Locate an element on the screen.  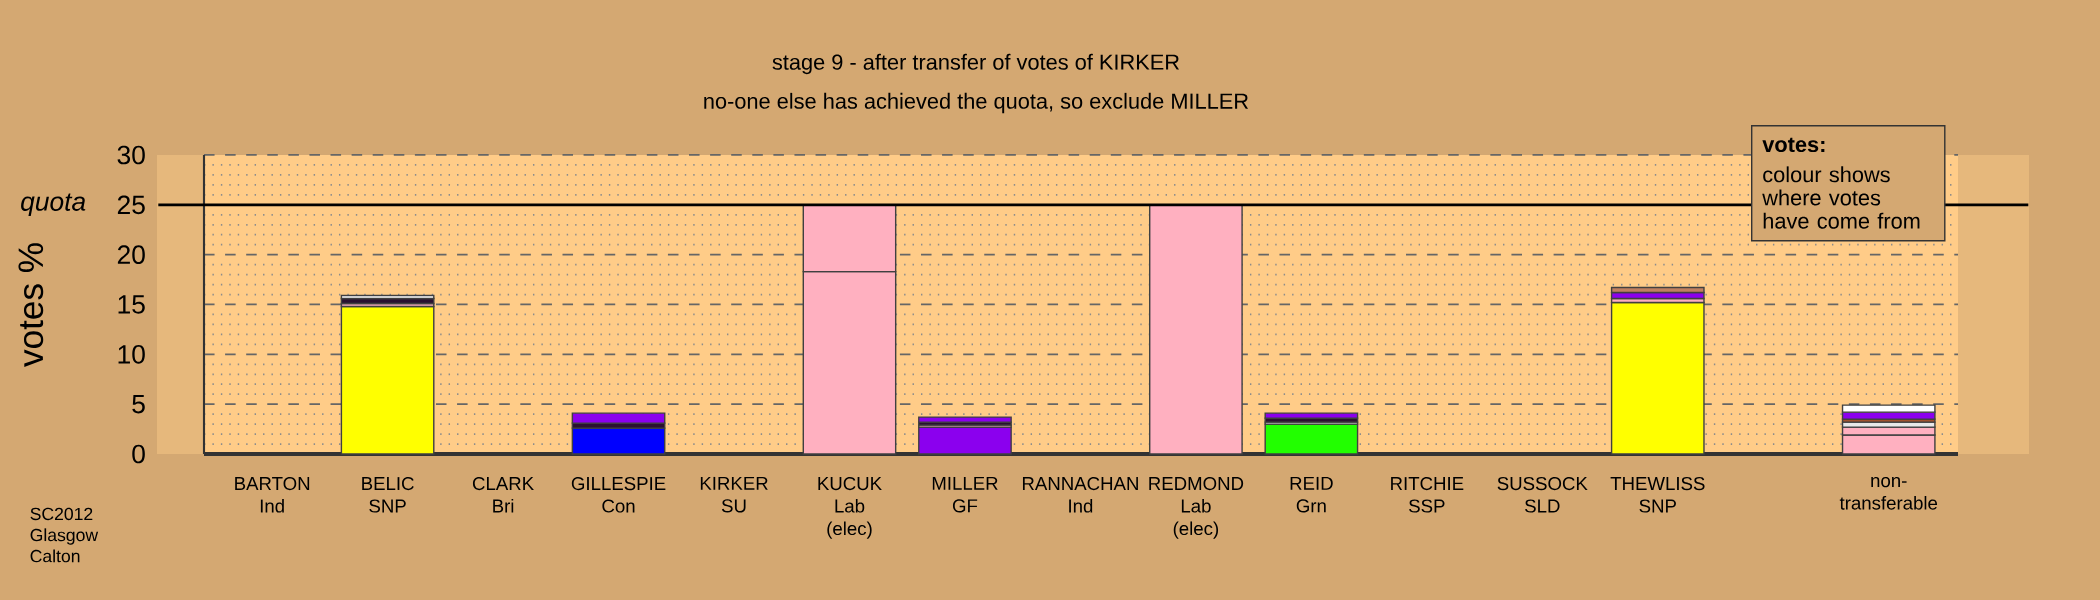
x-tick-label: GILLESPIE Con is located at coordinates (618, 494).